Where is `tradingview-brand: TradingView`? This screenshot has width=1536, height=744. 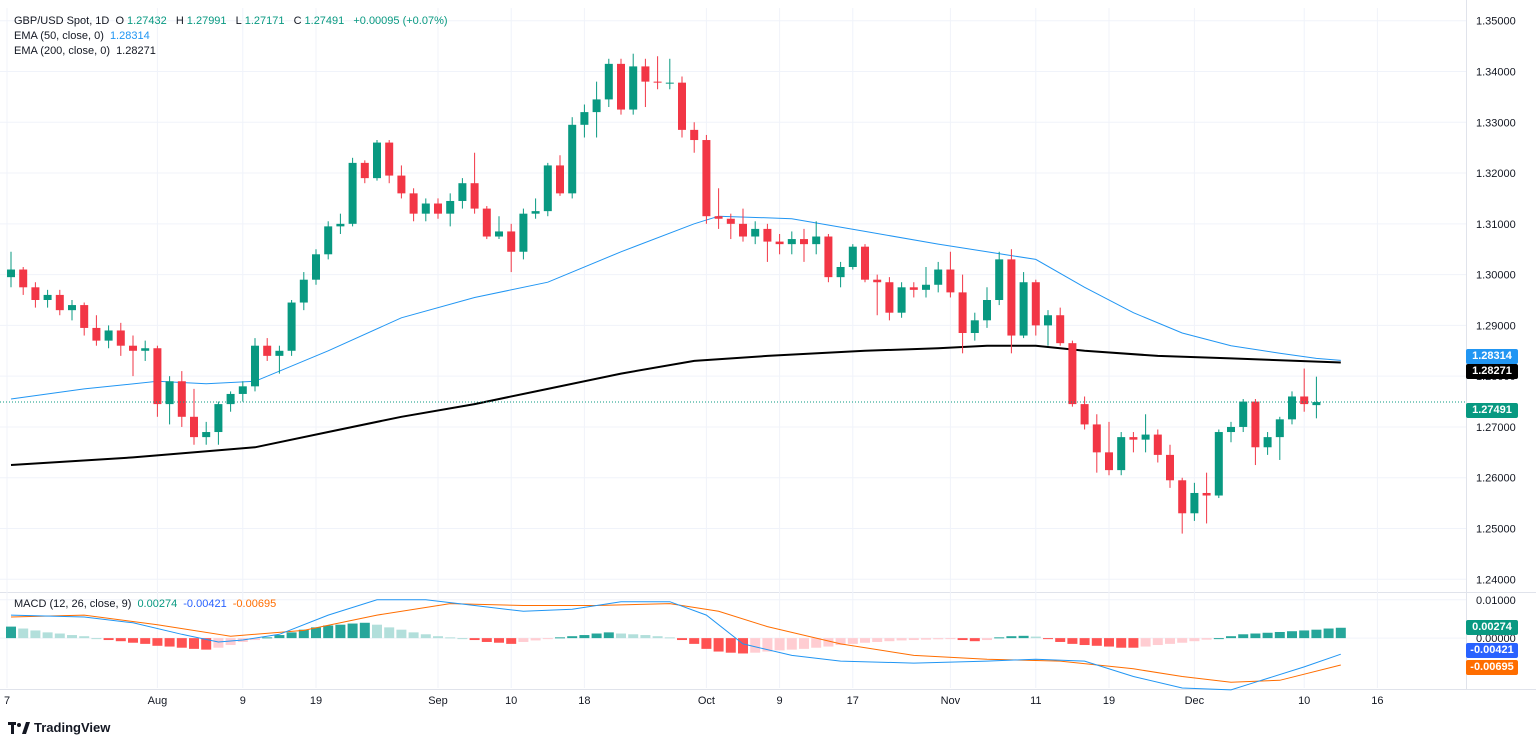 tradingview-brand: TradingView is located at coordinates (59, 727).